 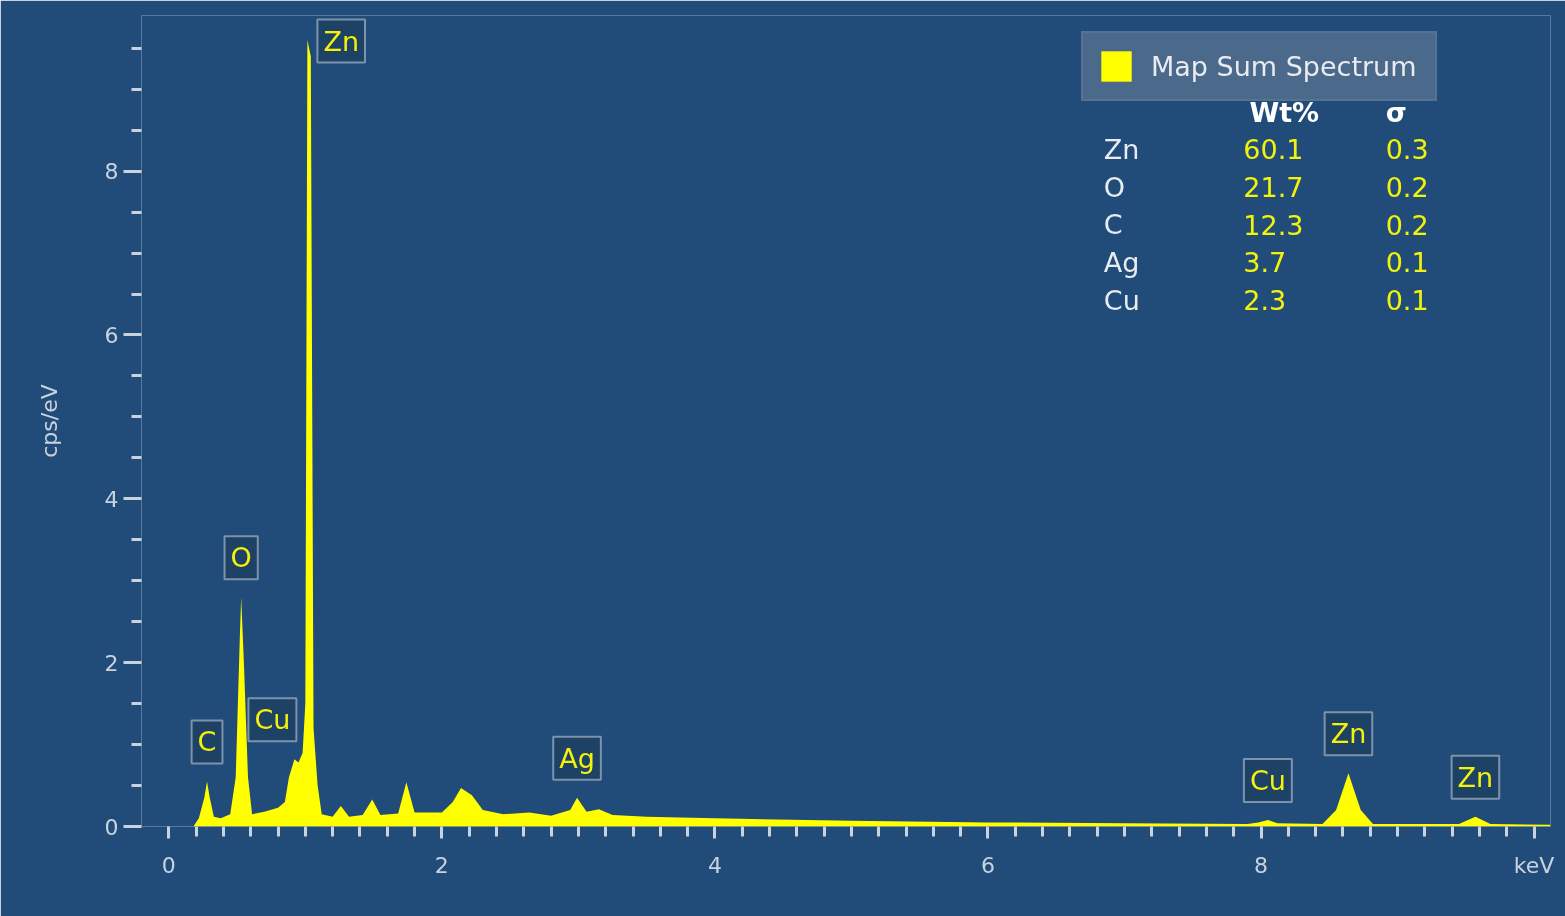 I want to click on annotation: 2.3, so click(x=1265, y=301).